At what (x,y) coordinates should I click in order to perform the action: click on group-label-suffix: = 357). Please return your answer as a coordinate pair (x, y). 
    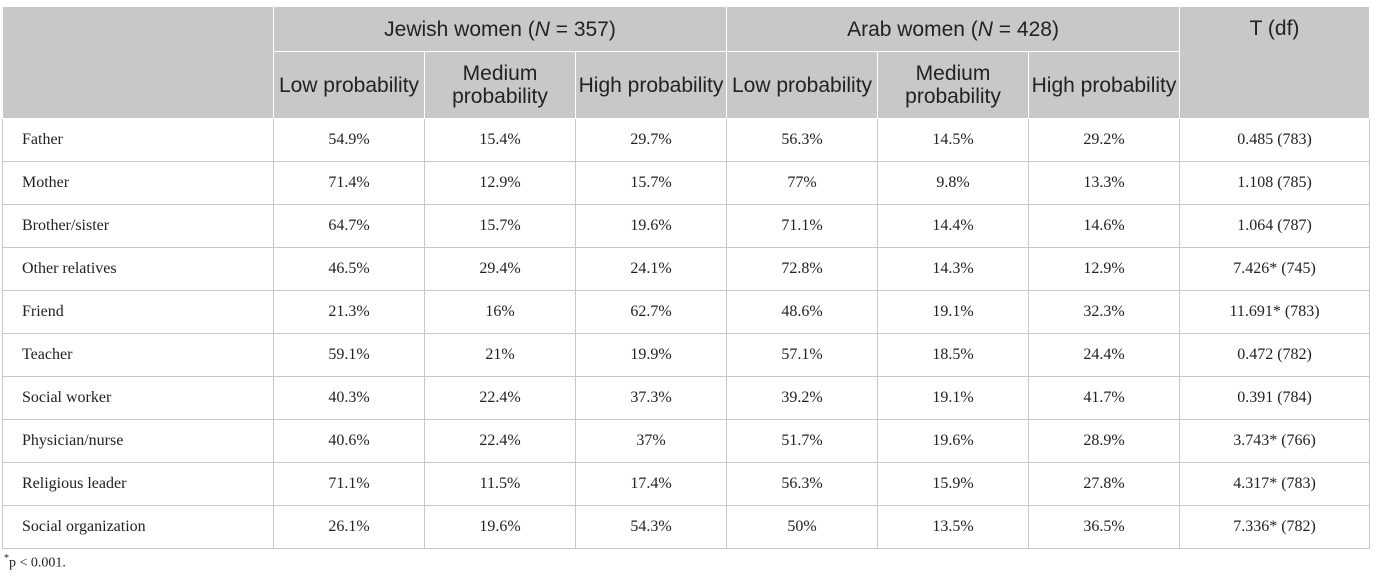
    Looking at the image, I should click on (582, 29).